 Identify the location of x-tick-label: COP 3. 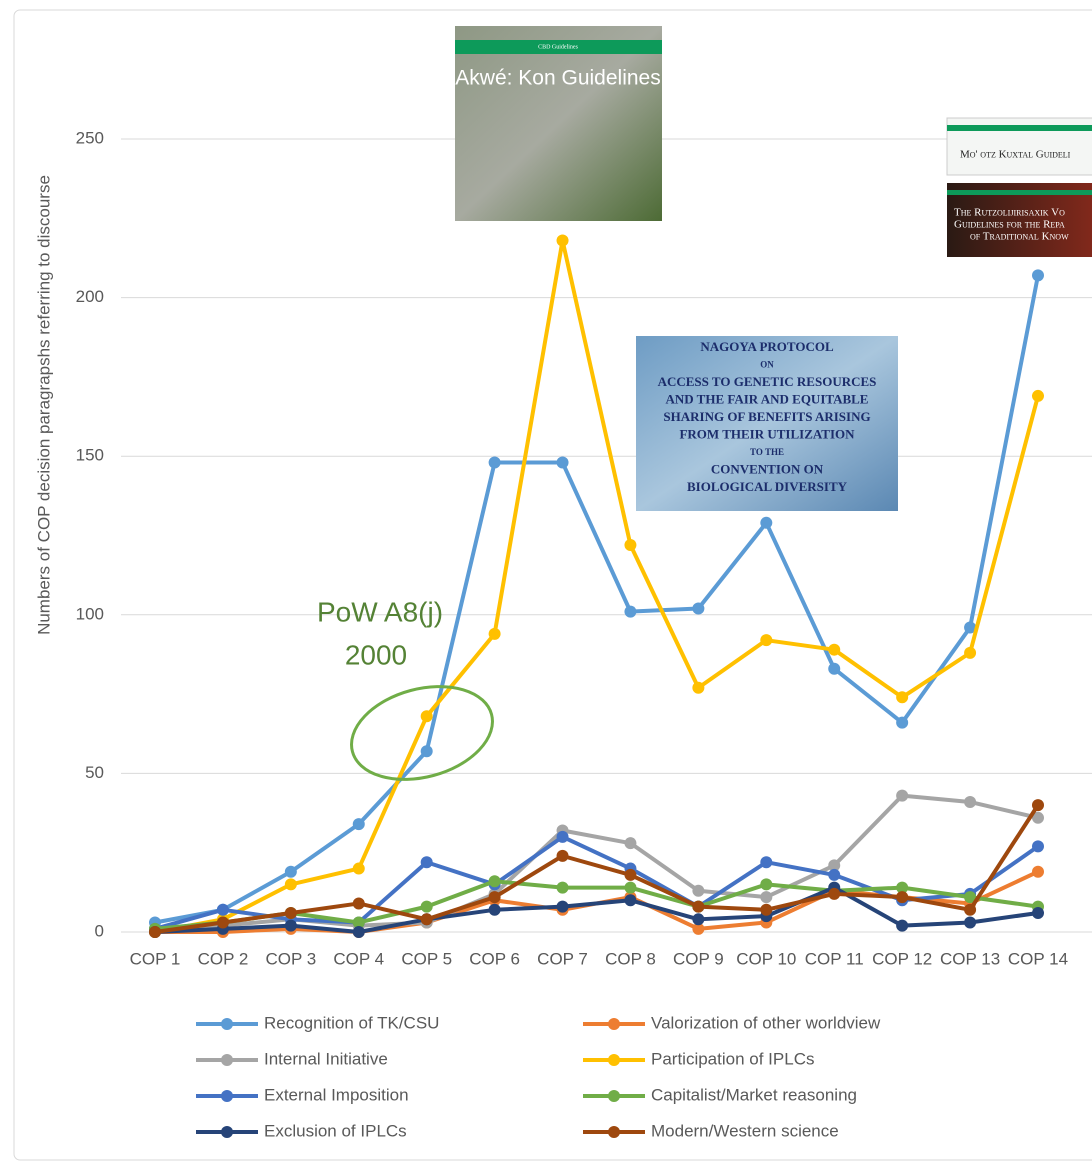
(290, 958).